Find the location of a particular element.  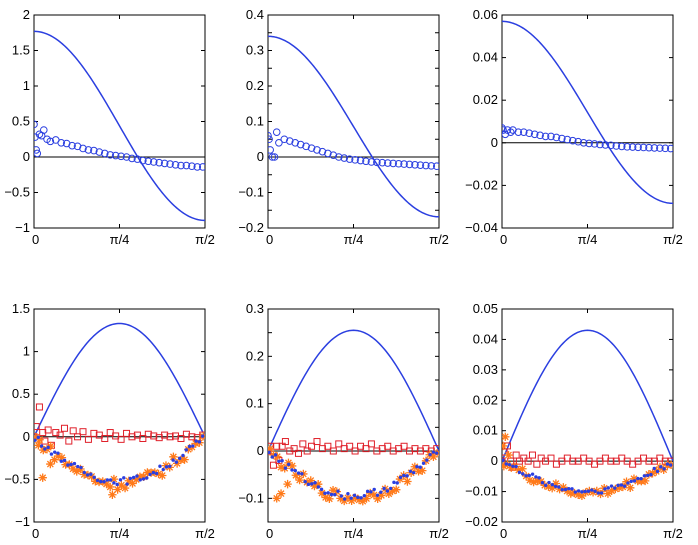

x-tick-label: π/2 is located at coordinates (673, 239).